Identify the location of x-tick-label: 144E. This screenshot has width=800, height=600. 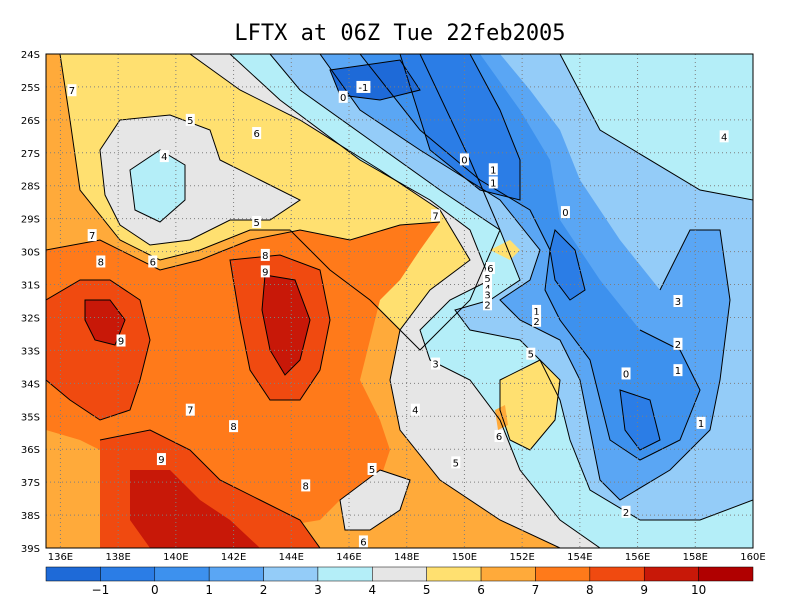
(291, 557).